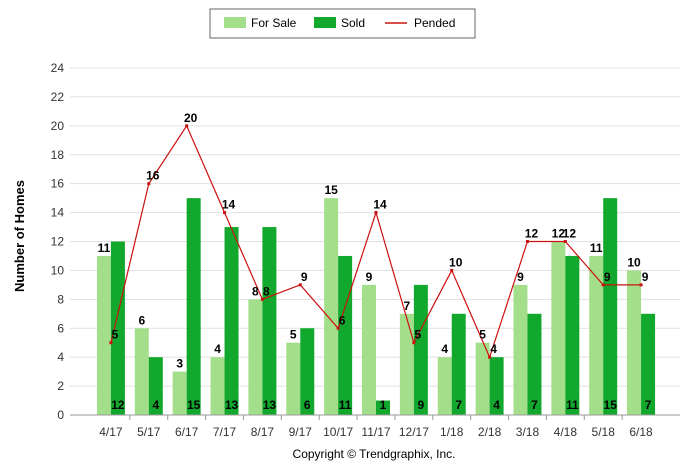 The height and width of the screenshot is (465, 700). What do you see at coordinates (191, 118) in the screenshot?
I see `pended-value-label: 20` at bounding box center [191, 118].